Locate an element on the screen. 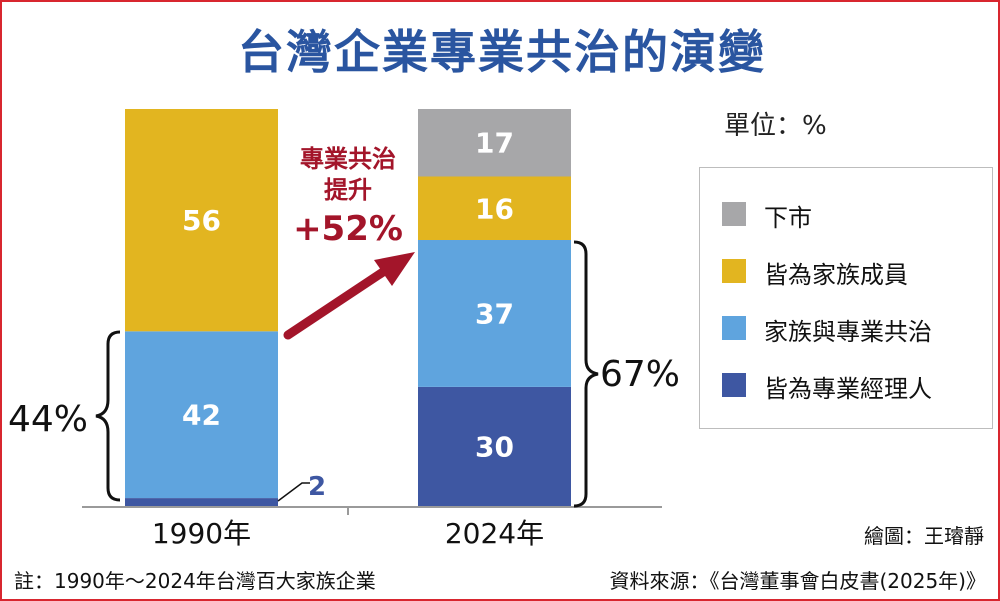 This screenshot has height=601, width=1000. data-label-2-delisted: 17 is located at coordinates (494, 143).